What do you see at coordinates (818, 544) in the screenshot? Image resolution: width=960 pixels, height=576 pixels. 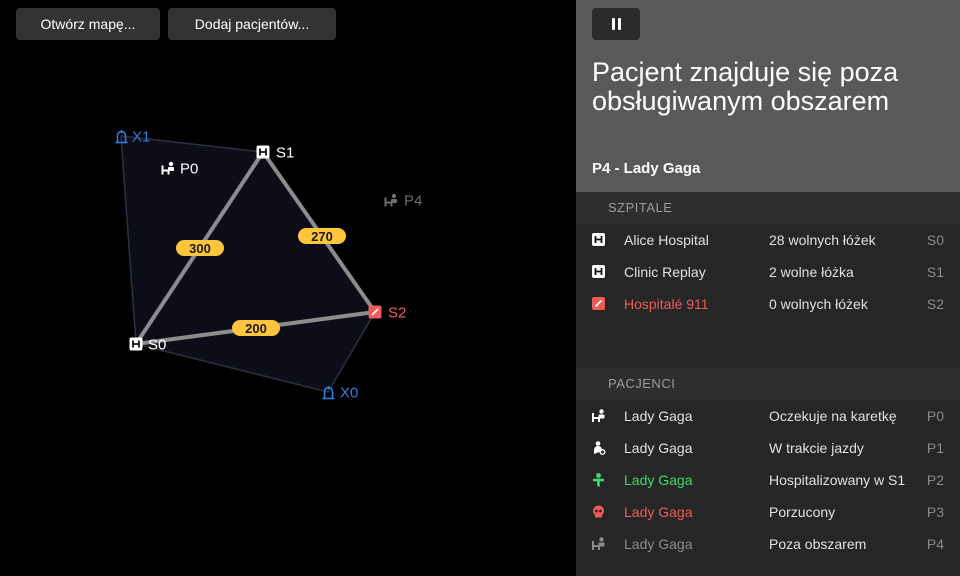 I see `patient-info: Poza obszarem` at bounding box center [818, 544].